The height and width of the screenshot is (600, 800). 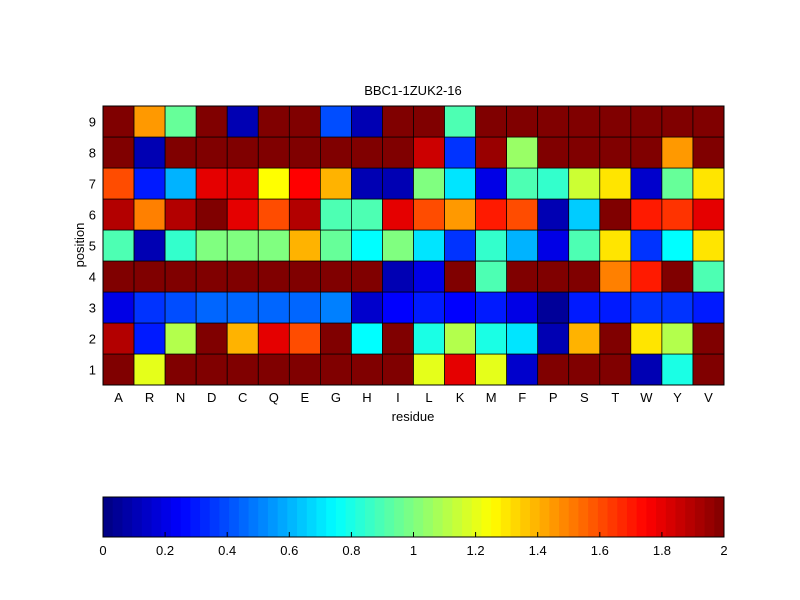 What do you see at coordinates (615, 397) in the screenshot?
I see `x-tick-label: T` at bounding box center [615, 397].